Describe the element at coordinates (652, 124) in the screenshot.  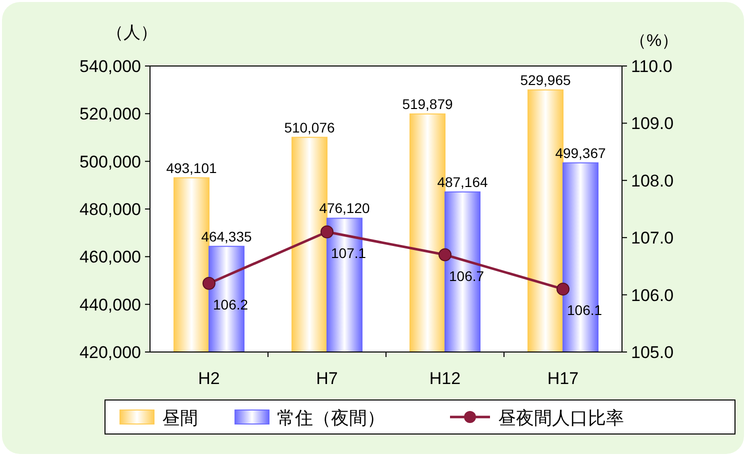
I see `y2-tick-label: 109.0` at that location.